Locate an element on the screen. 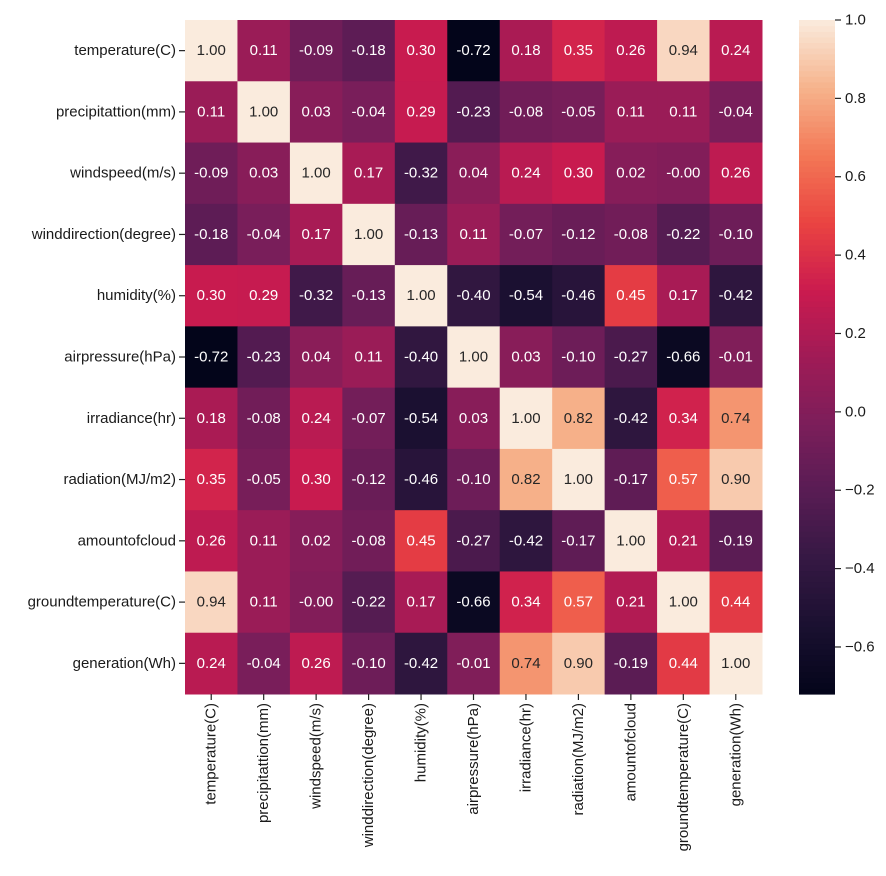 Image resolution: width=886 pixels, height=876 pixels. x-tick-label: radiation(MJ/m2) is located at coordinates (578, 759).